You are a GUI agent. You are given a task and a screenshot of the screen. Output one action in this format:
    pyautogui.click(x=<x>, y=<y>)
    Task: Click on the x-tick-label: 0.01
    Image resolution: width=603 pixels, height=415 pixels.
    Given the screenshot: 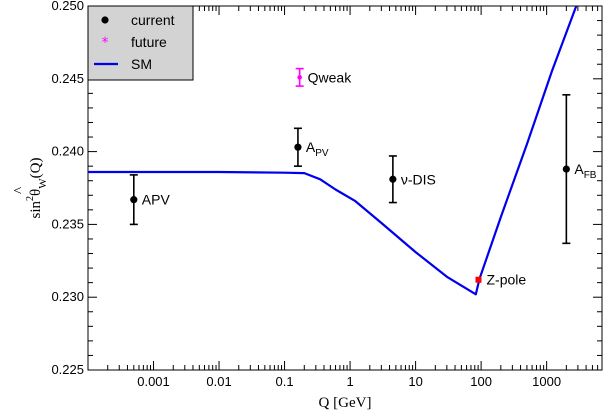 What is the action you would take?
    pyautogui.click(x=218, y=381)
    